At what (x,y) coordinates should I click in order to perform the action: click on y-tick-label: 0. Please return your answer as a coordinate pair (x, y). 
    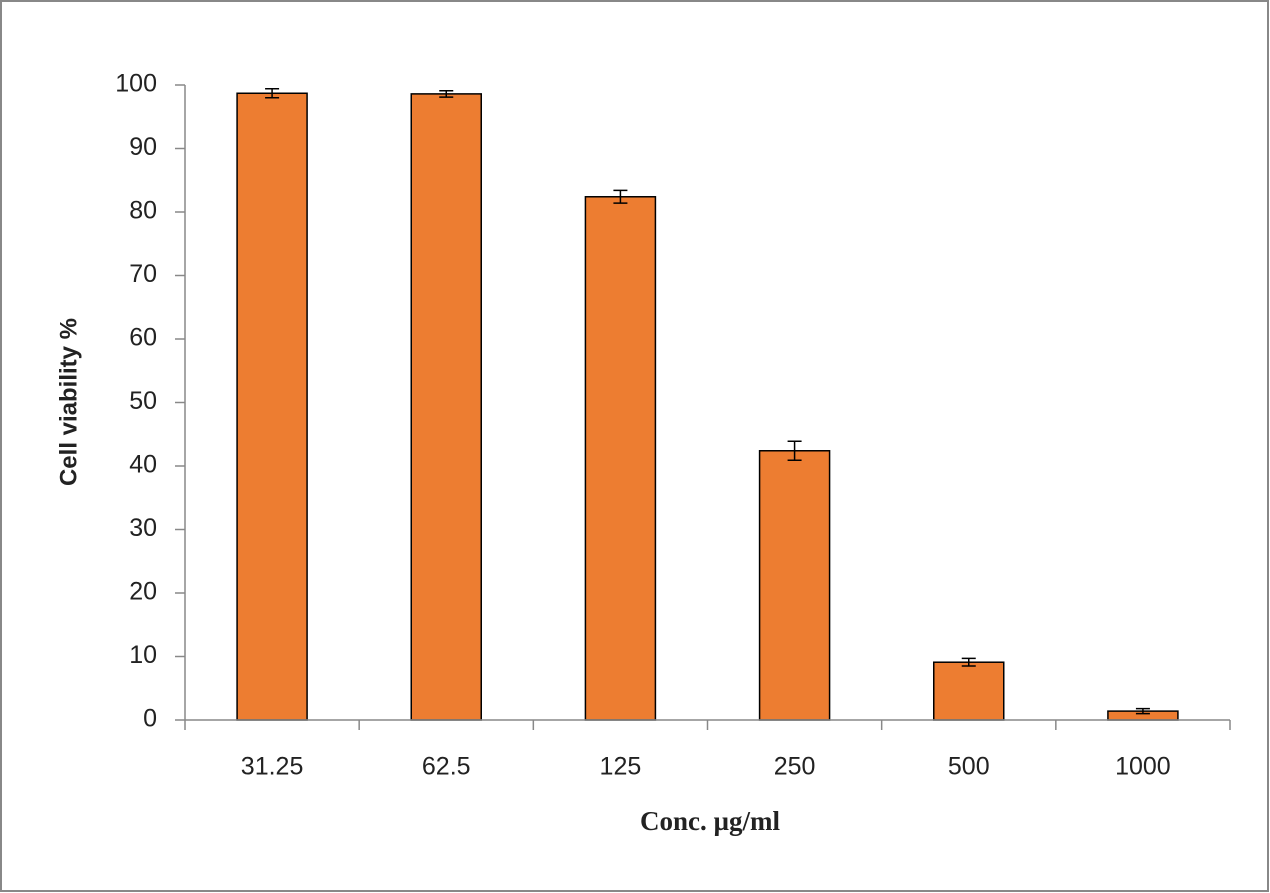
    Looking at the image, I should click on (150, 719).